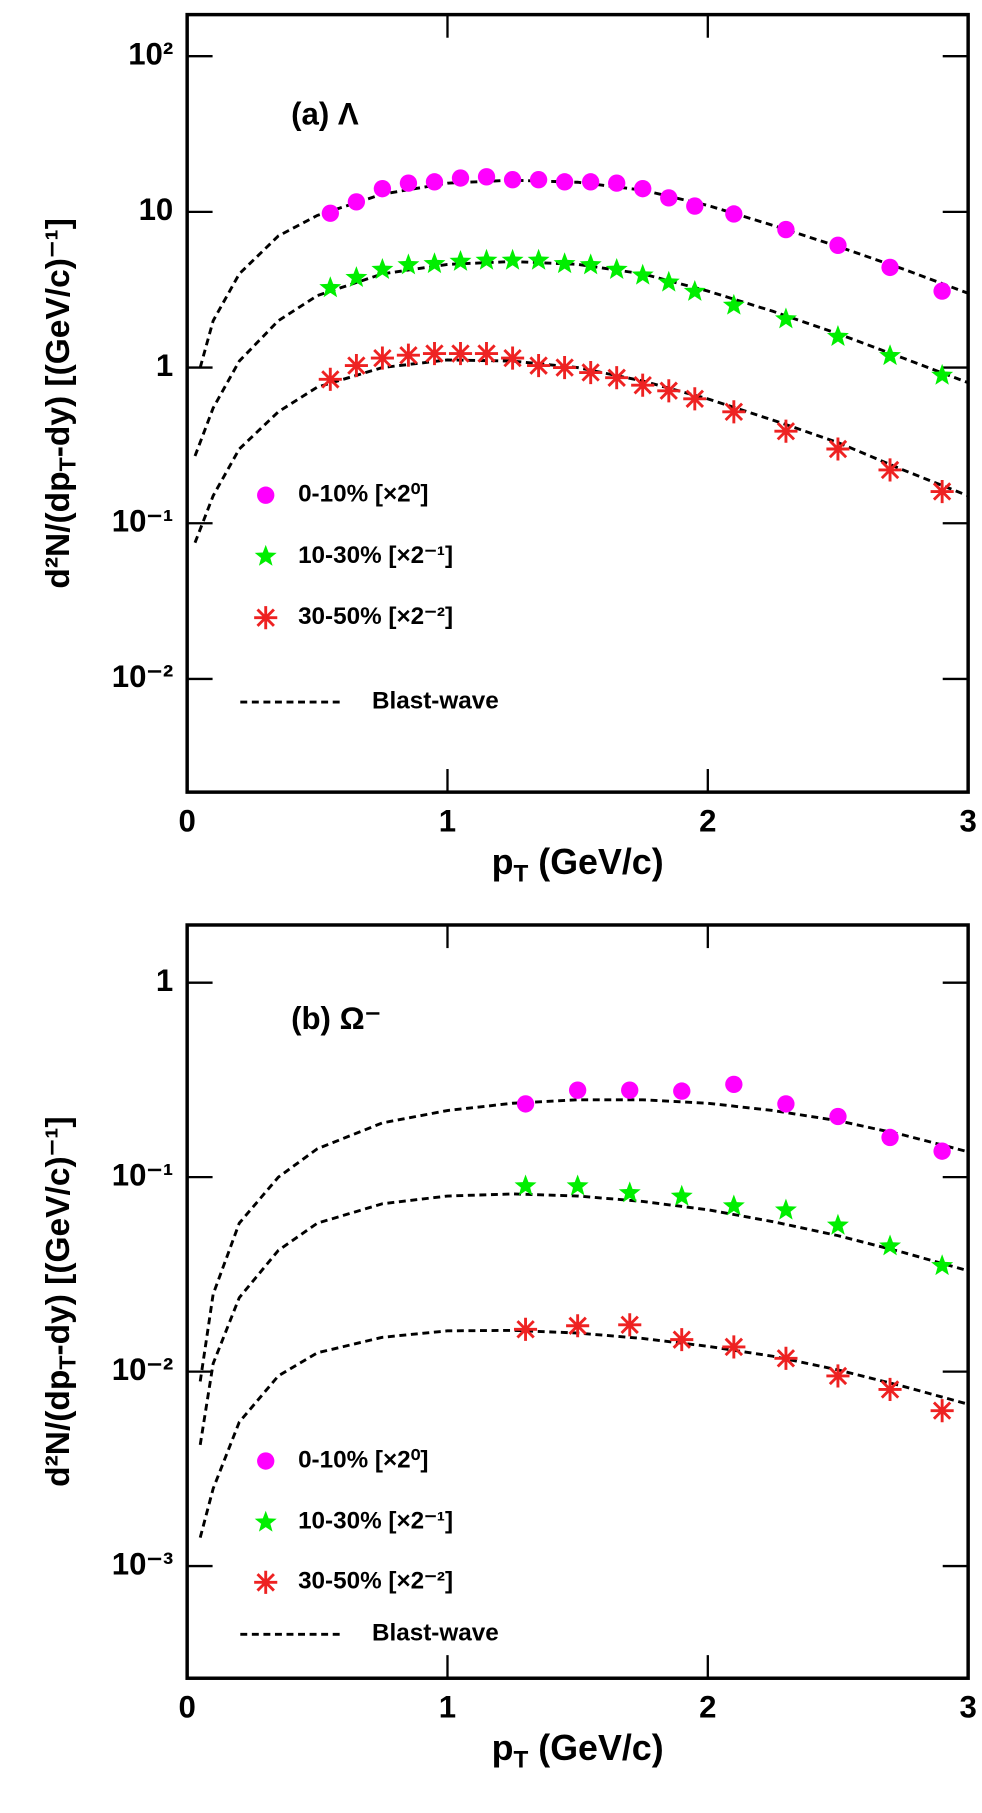 The height and width of the screenshot is (1813, 982). Describe the element at coordinates (363, 494) in the screenshot. I see `legend-label: 0-10% [×2⁰]` at that location.